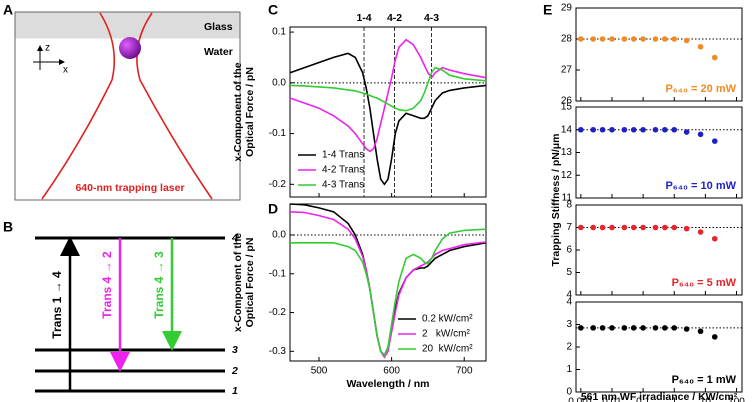  I want to click on panel-letter: B, so click(8, 227).